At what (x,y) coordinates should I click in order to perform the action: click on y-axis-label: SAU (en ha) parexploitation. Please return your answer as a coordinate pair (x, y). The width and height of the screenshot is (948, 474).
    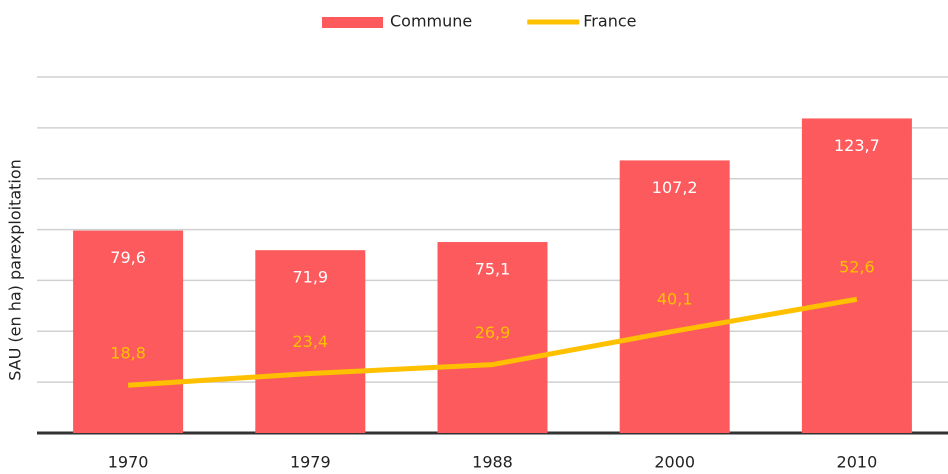
    Looking at the image, I should click on (15, 270).